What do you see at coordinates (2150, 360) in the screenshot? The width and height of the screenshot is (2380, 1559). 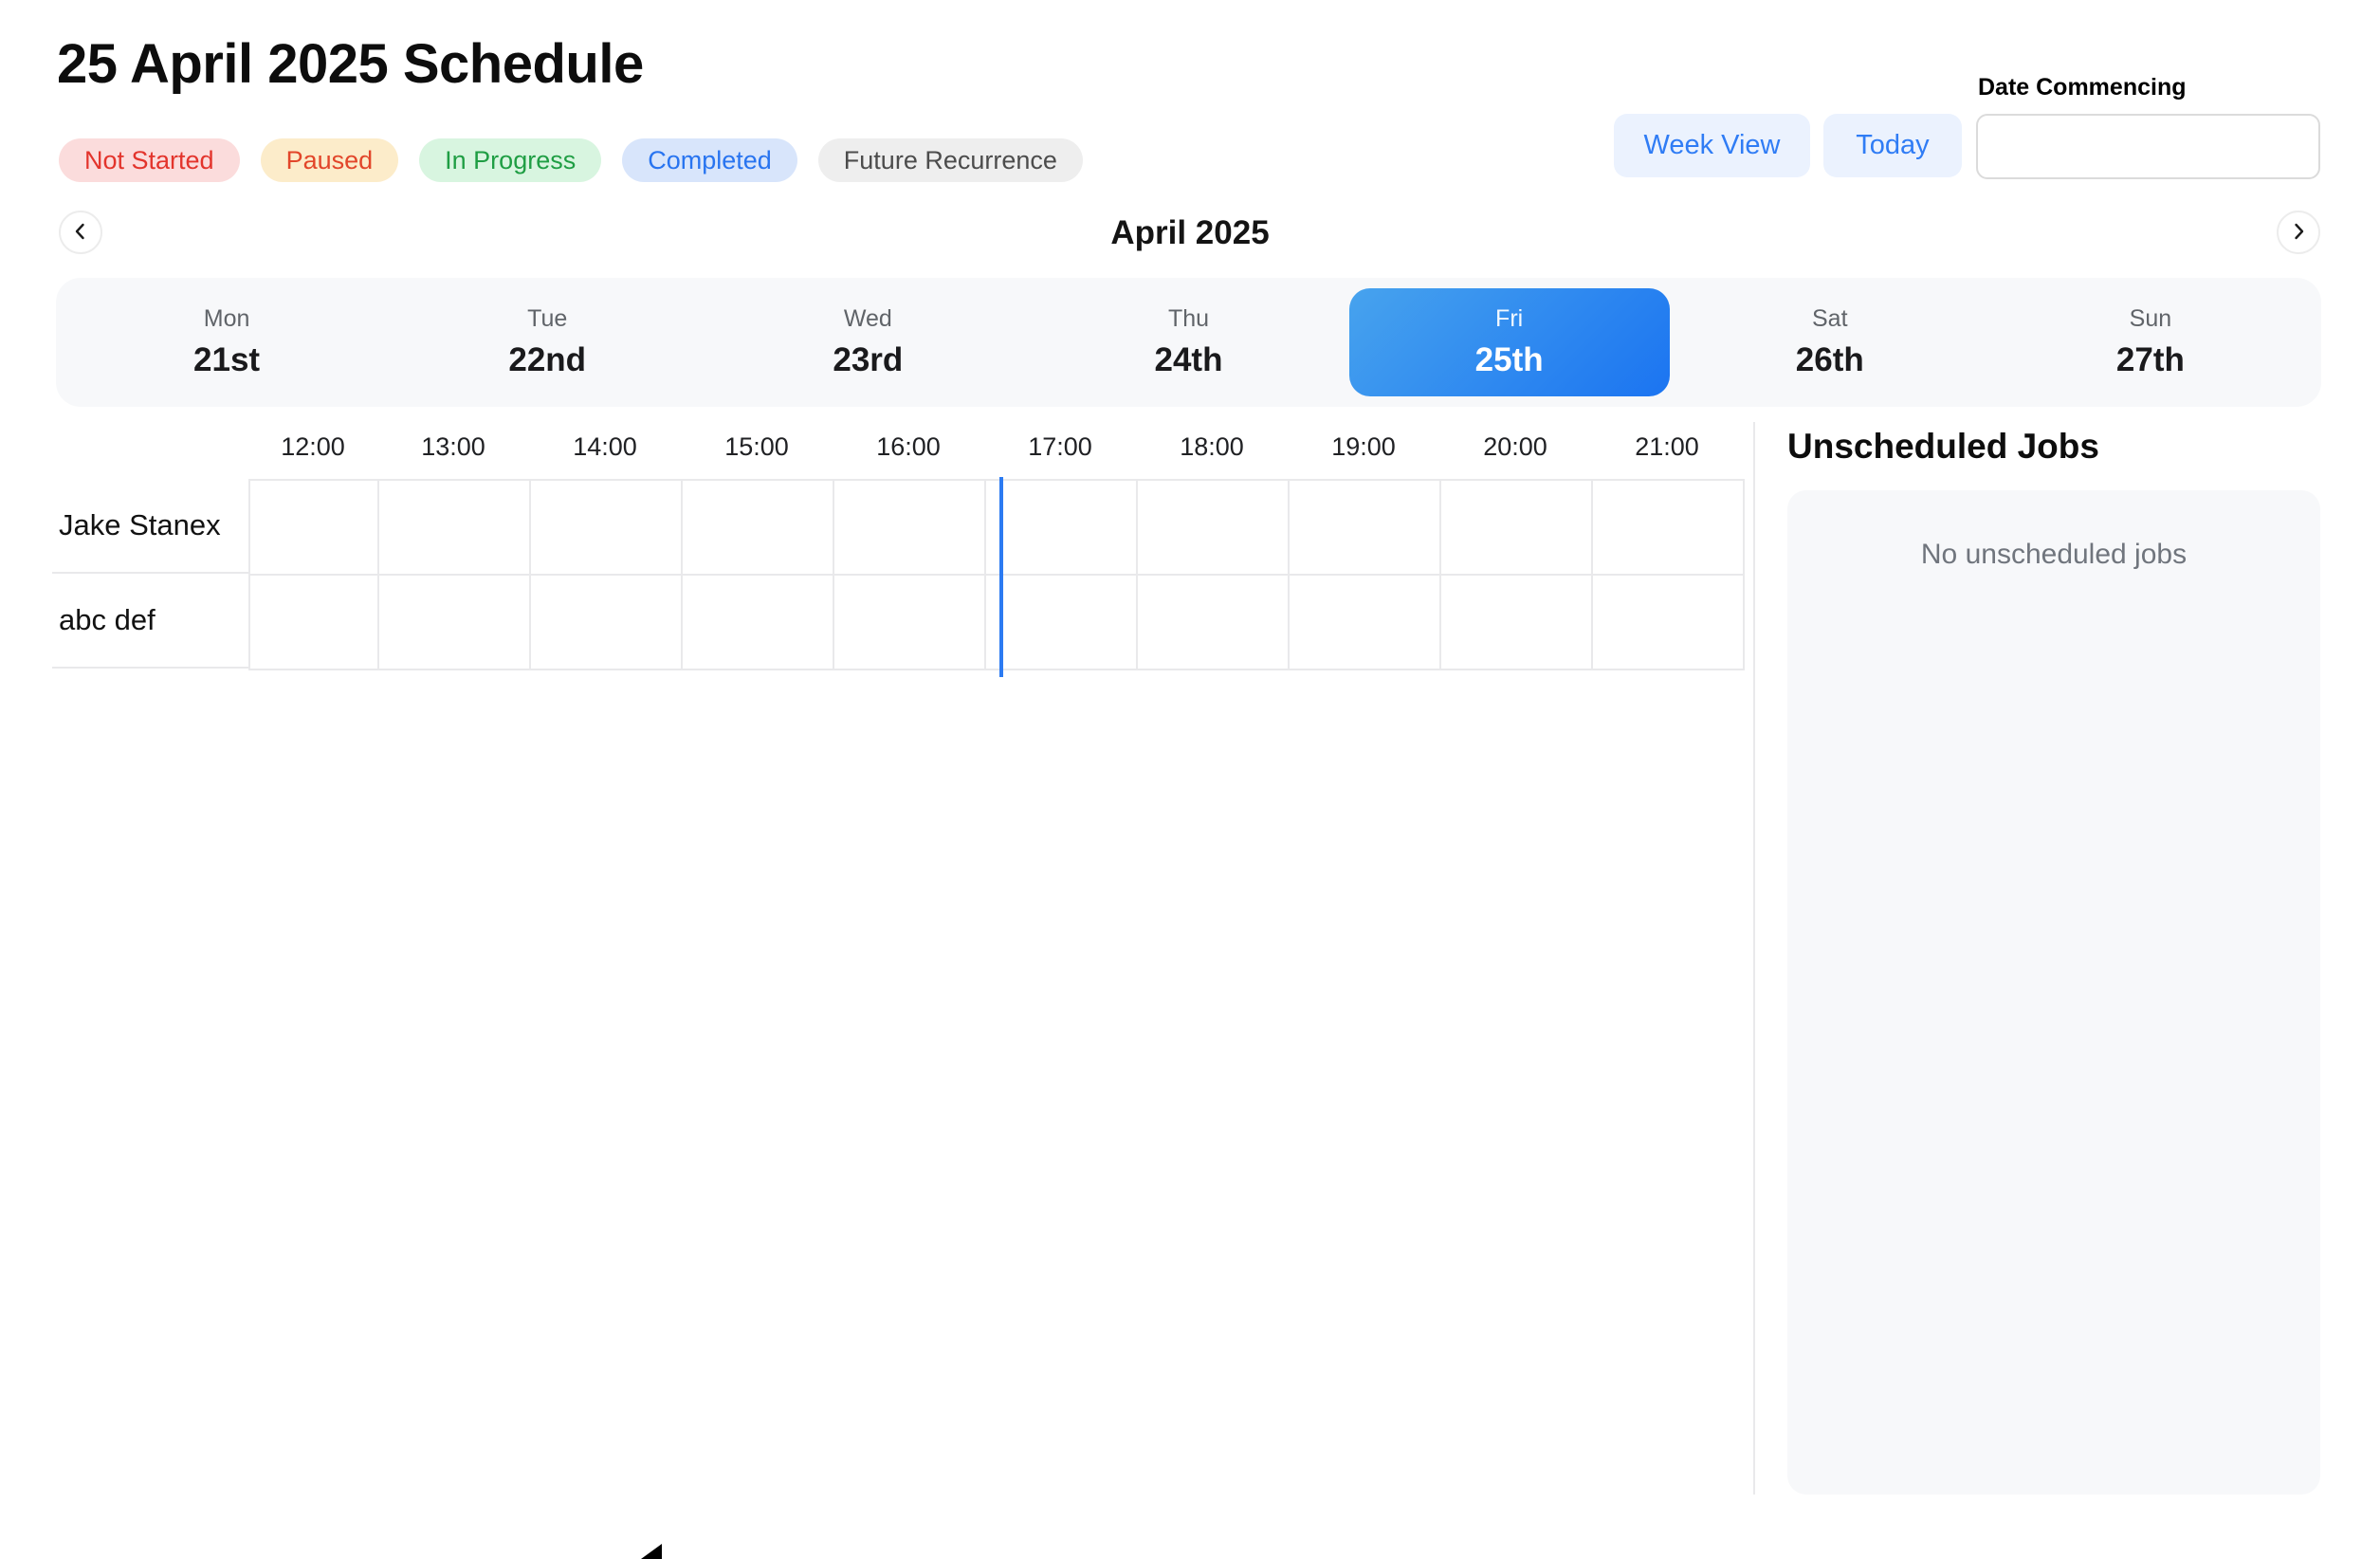 I see `day-date: 27th` at bounding box center [2150, 360].